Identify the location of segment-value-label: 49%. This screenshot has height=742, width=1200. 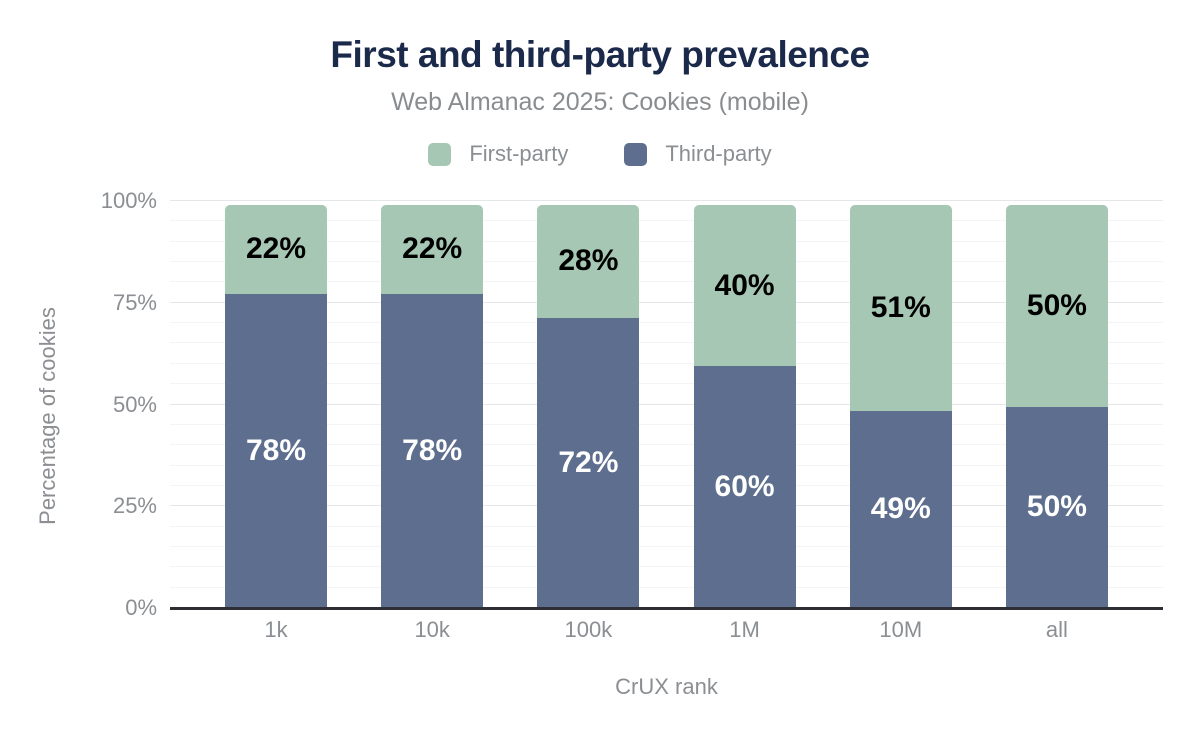
(900, 509).